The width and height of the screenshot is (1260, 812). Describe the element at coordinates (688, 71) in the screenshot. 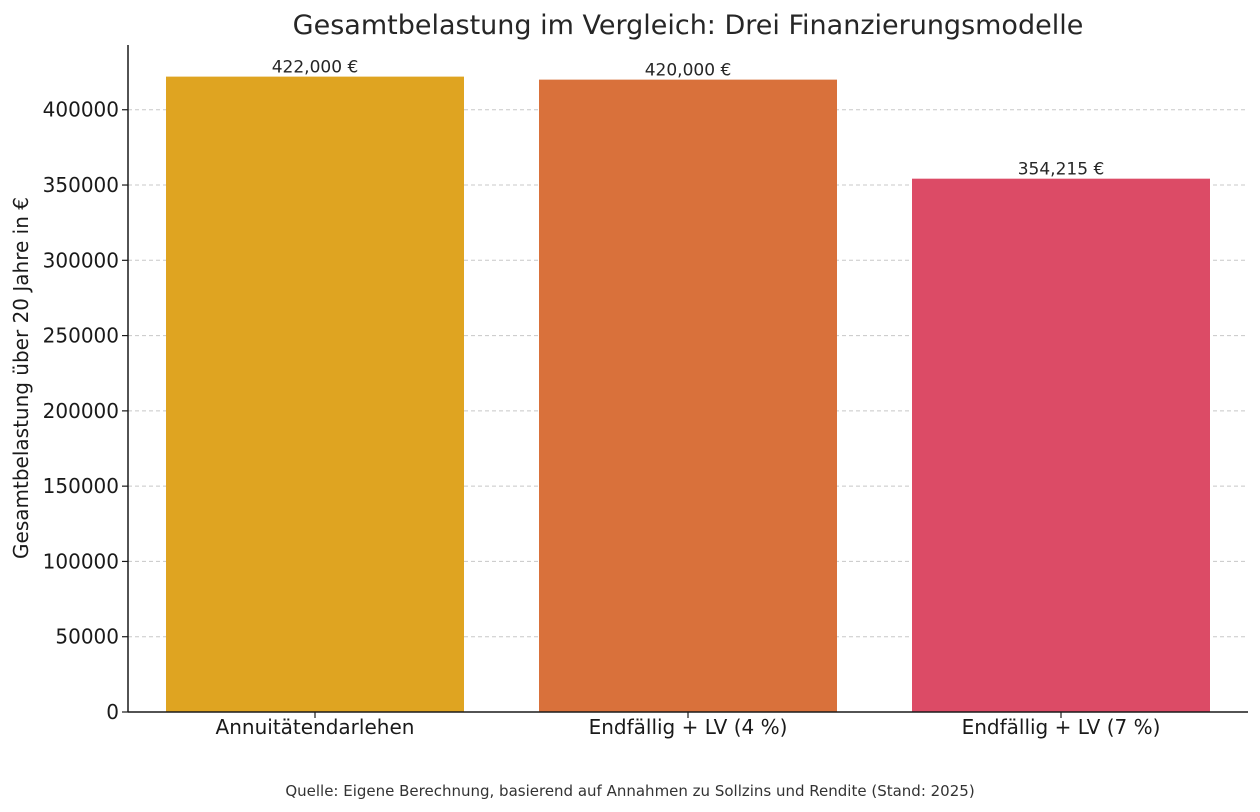

I see `data-label: 420,000 €` at that location.